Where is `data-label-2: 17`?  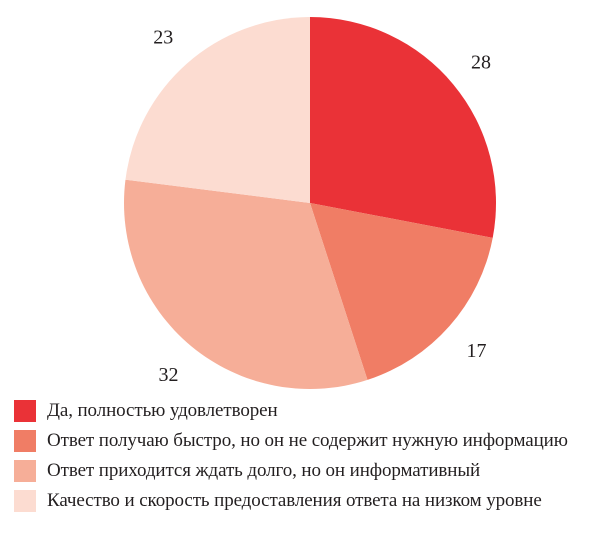 data-label-2: 17 is located at coordinates (477, 351).